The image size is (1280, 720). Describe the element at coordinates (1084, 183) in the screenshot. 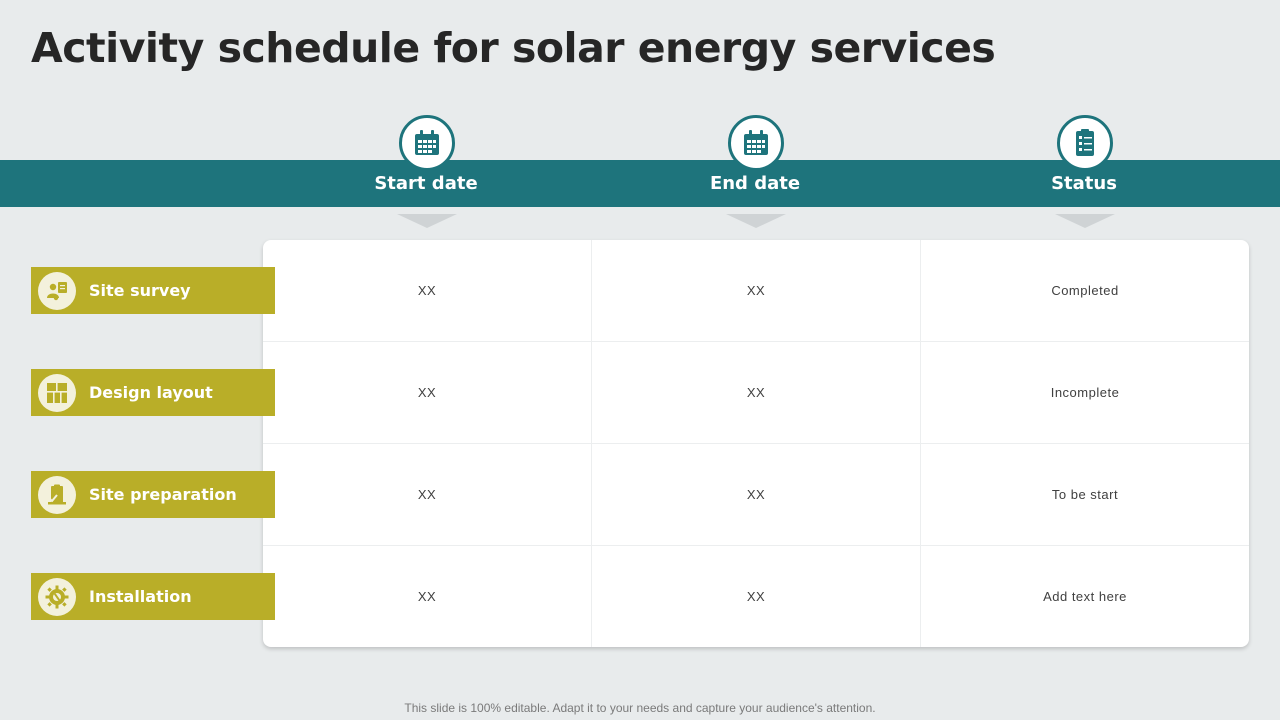

I see `column-header-status: Status` at that location.